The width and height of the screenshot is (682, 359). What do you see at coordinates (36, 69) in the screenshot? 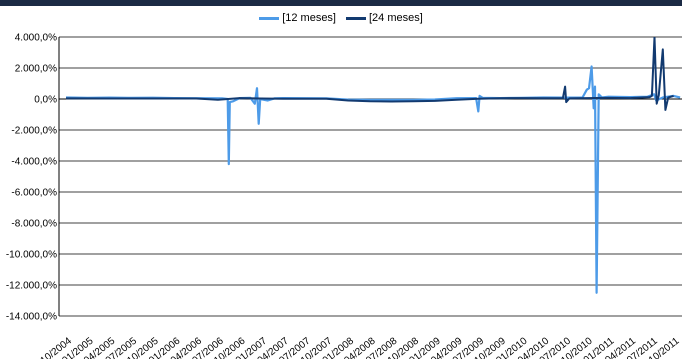
I see `y-tick-label: 2.000,0%` at bounding box center [36, 69].